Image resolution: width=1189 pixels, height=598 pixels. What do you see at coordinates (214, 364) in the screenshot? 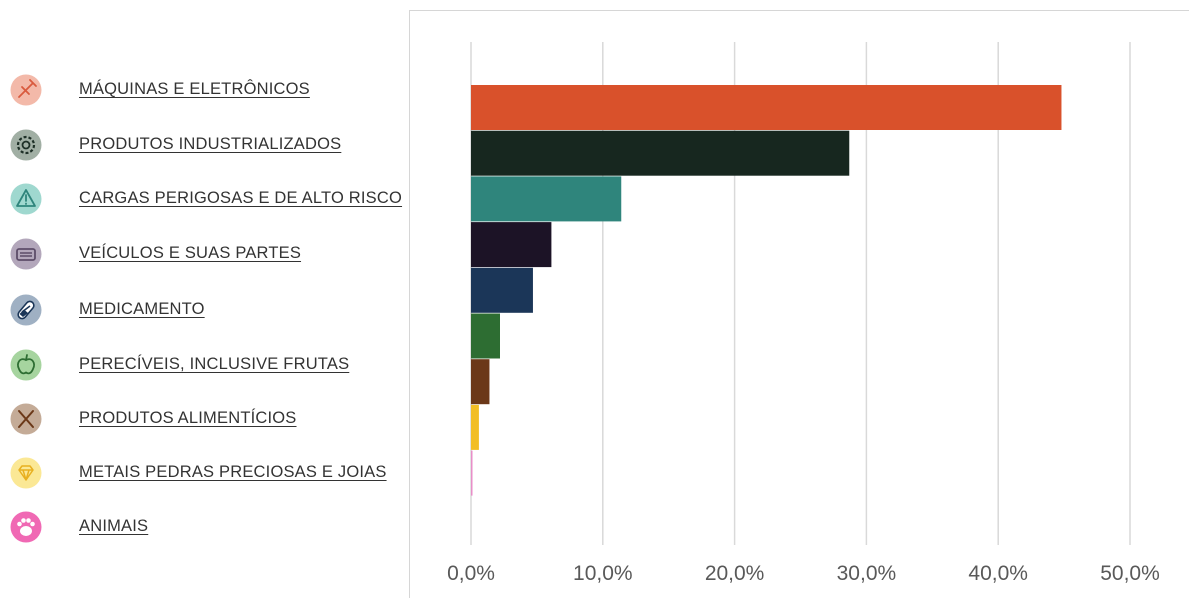
I see `category-label: PERECÍVEIS, INCLUSIVE FRUTAS` at bounding box center [214, 364].